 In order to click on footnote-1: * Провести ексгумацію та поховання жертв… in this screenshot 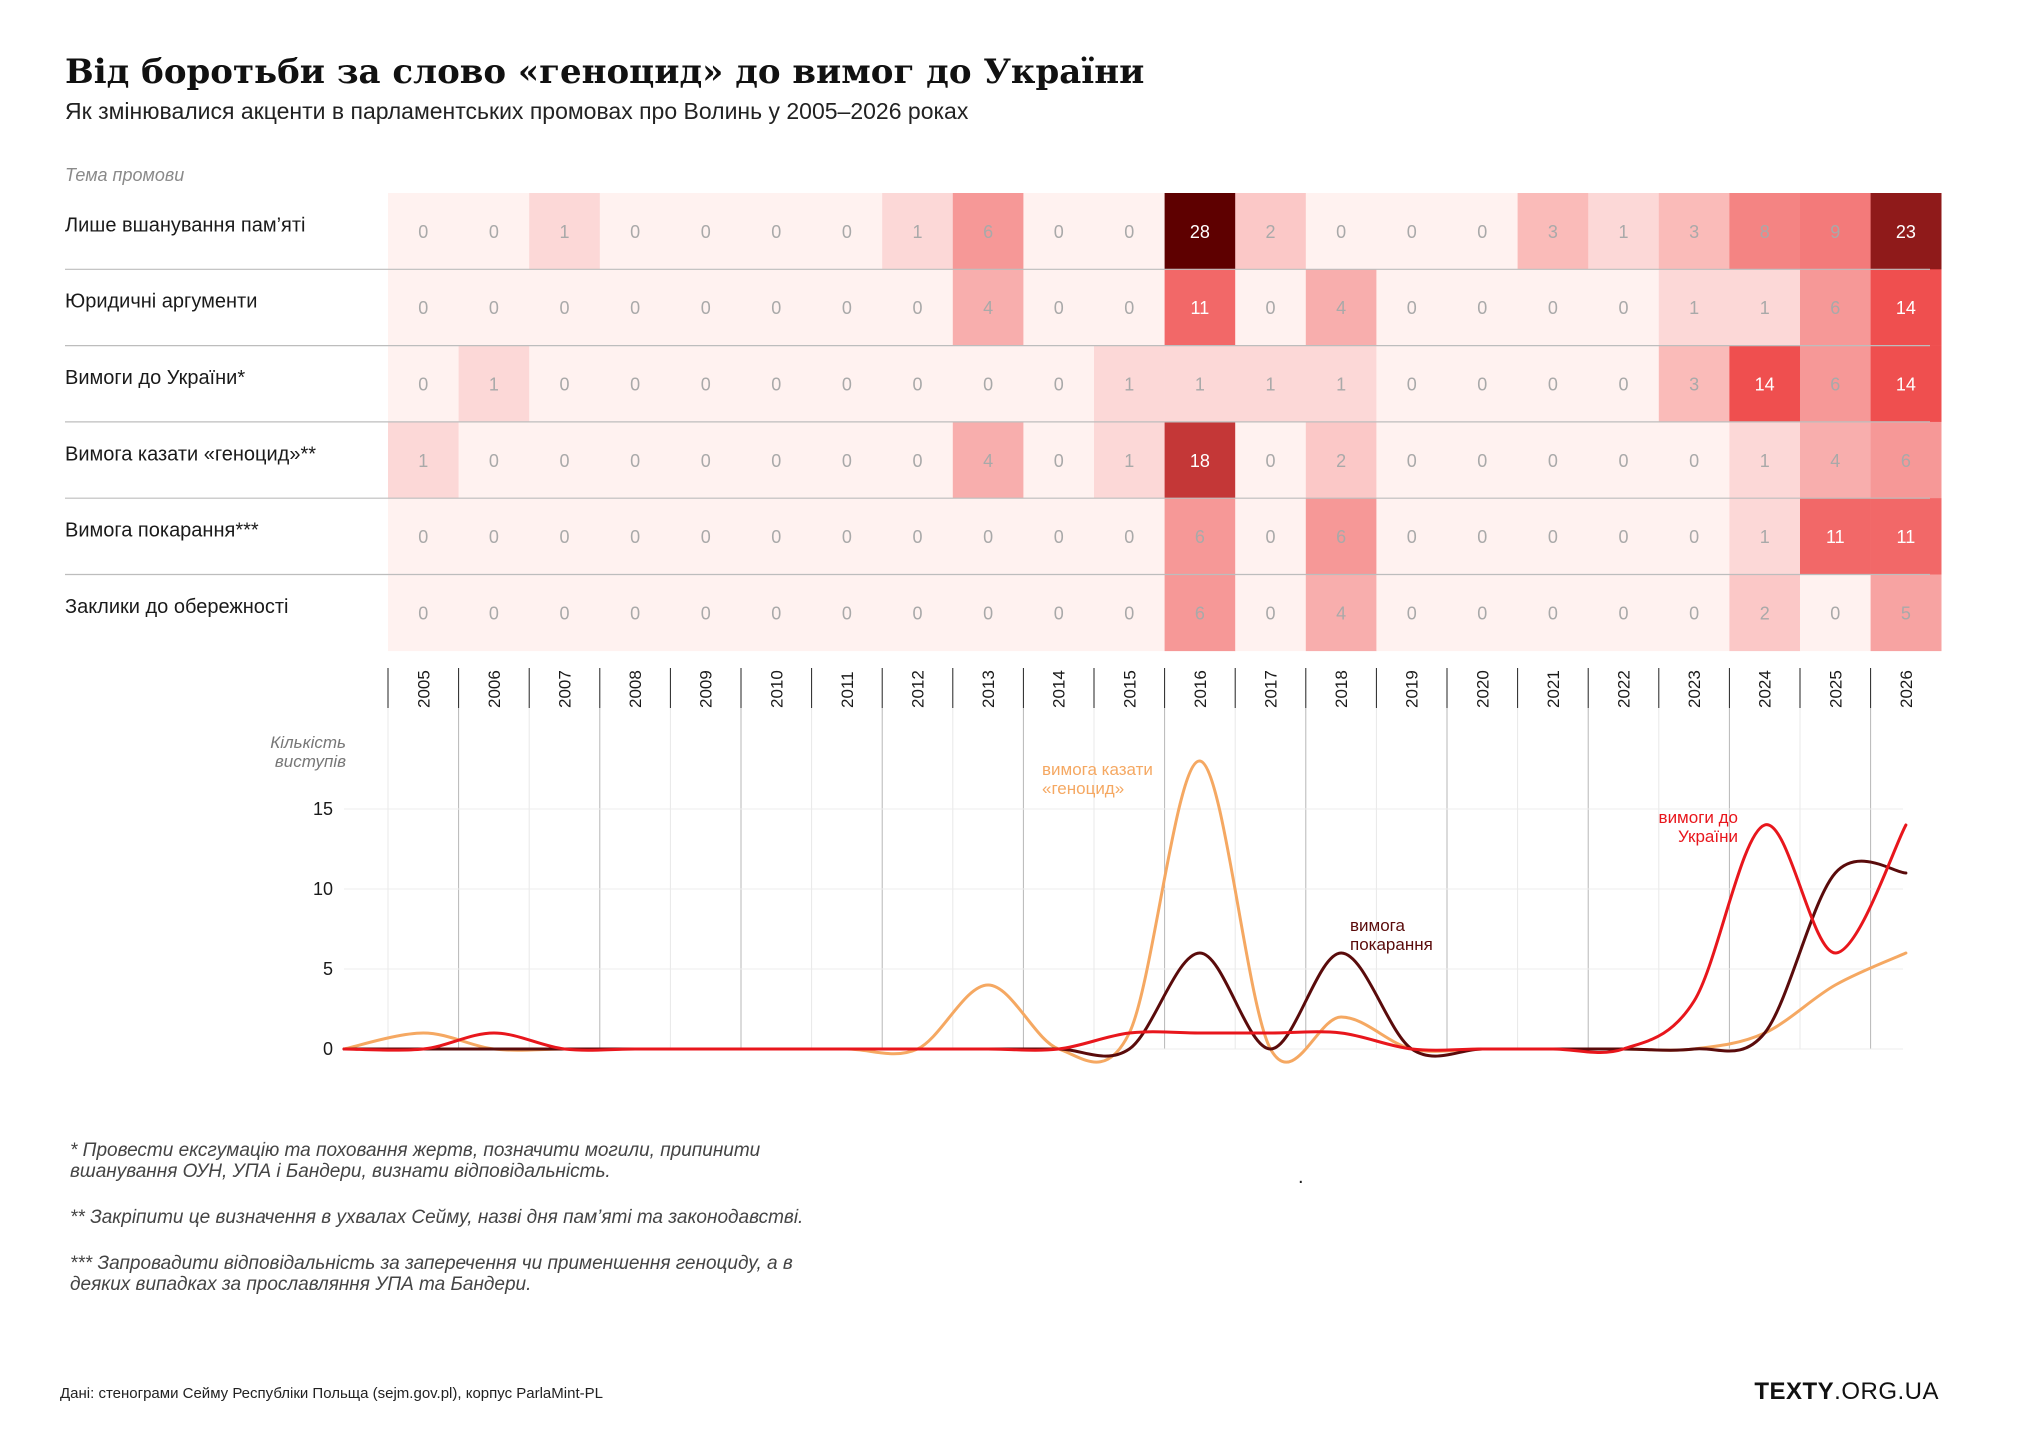, I will do `click(415, 1161)`.